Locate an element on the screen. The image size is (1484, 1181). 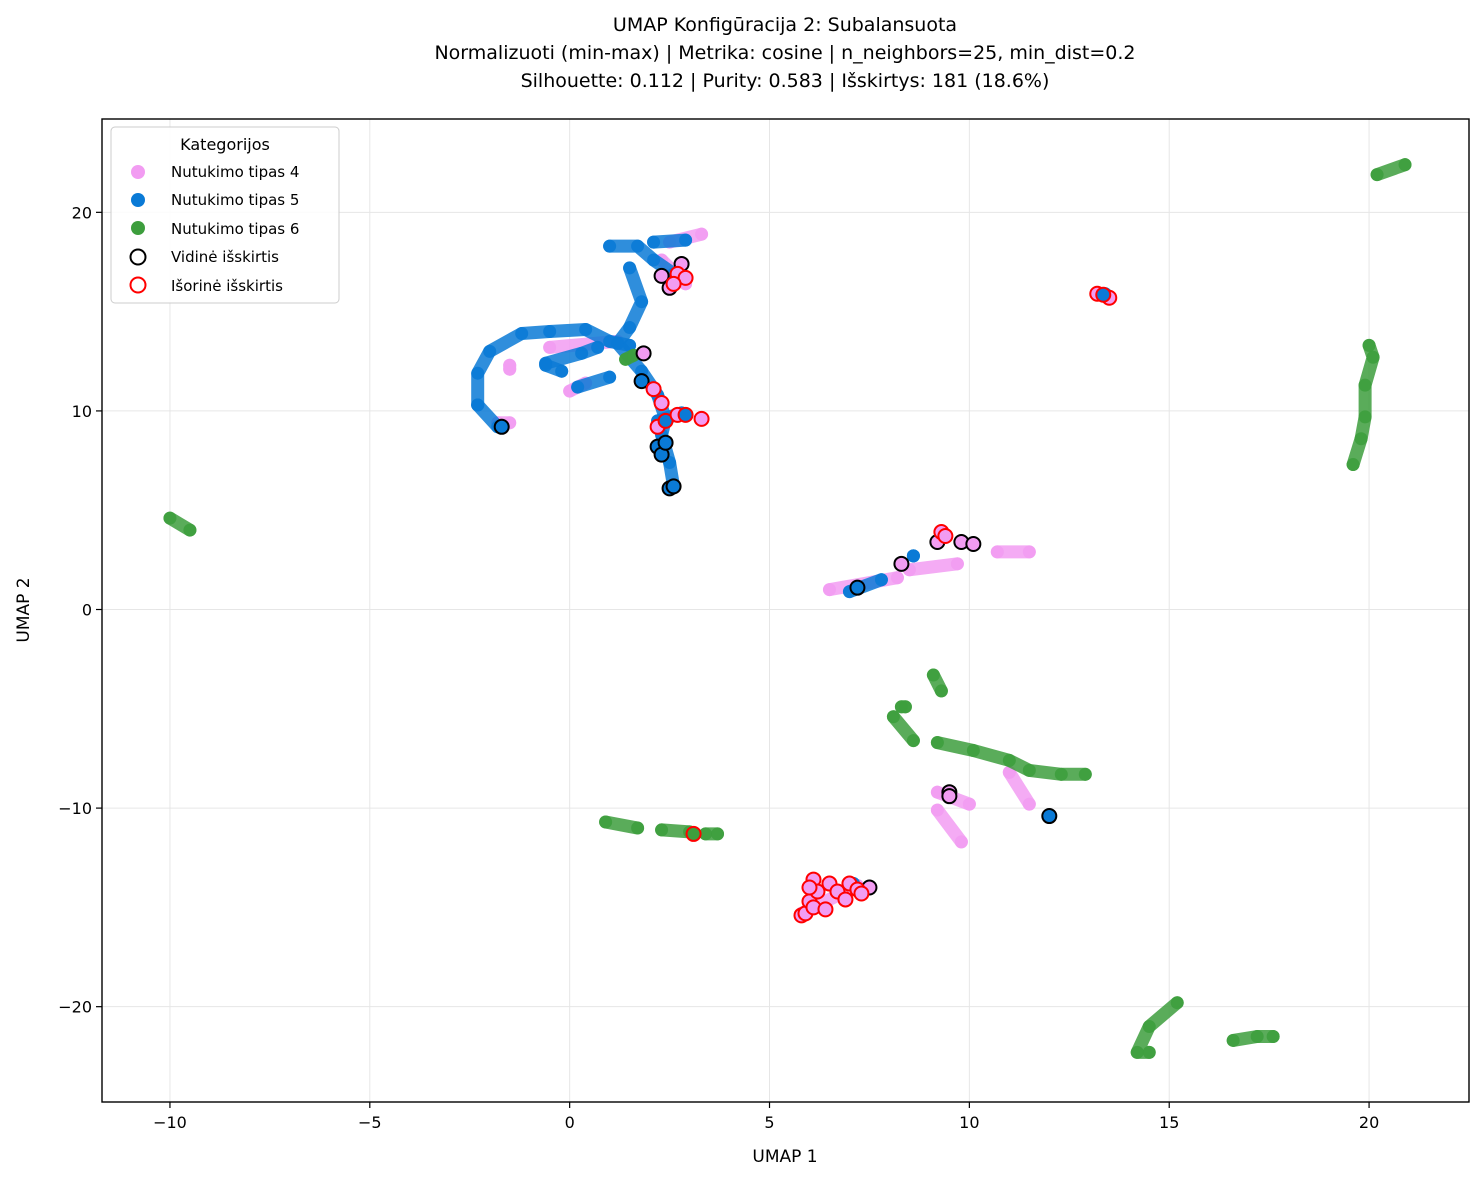
legend-title: Kategorijos is located at coordinates (225, 144).